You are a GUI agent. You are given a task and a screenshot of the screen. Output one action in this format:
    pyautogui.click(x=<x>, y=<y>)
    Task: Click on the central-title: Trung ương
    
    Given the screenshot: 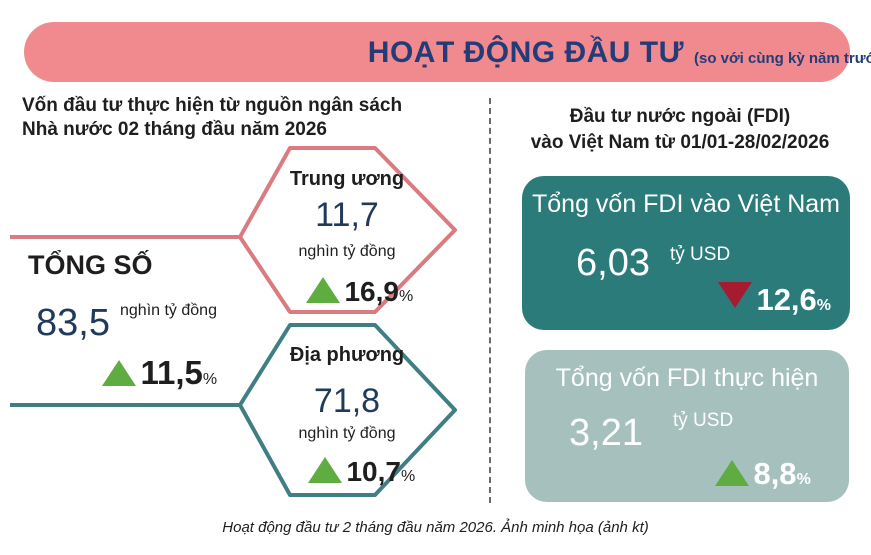 What is the action you would take?
    pyautogui.click(x=347, y=179)
    